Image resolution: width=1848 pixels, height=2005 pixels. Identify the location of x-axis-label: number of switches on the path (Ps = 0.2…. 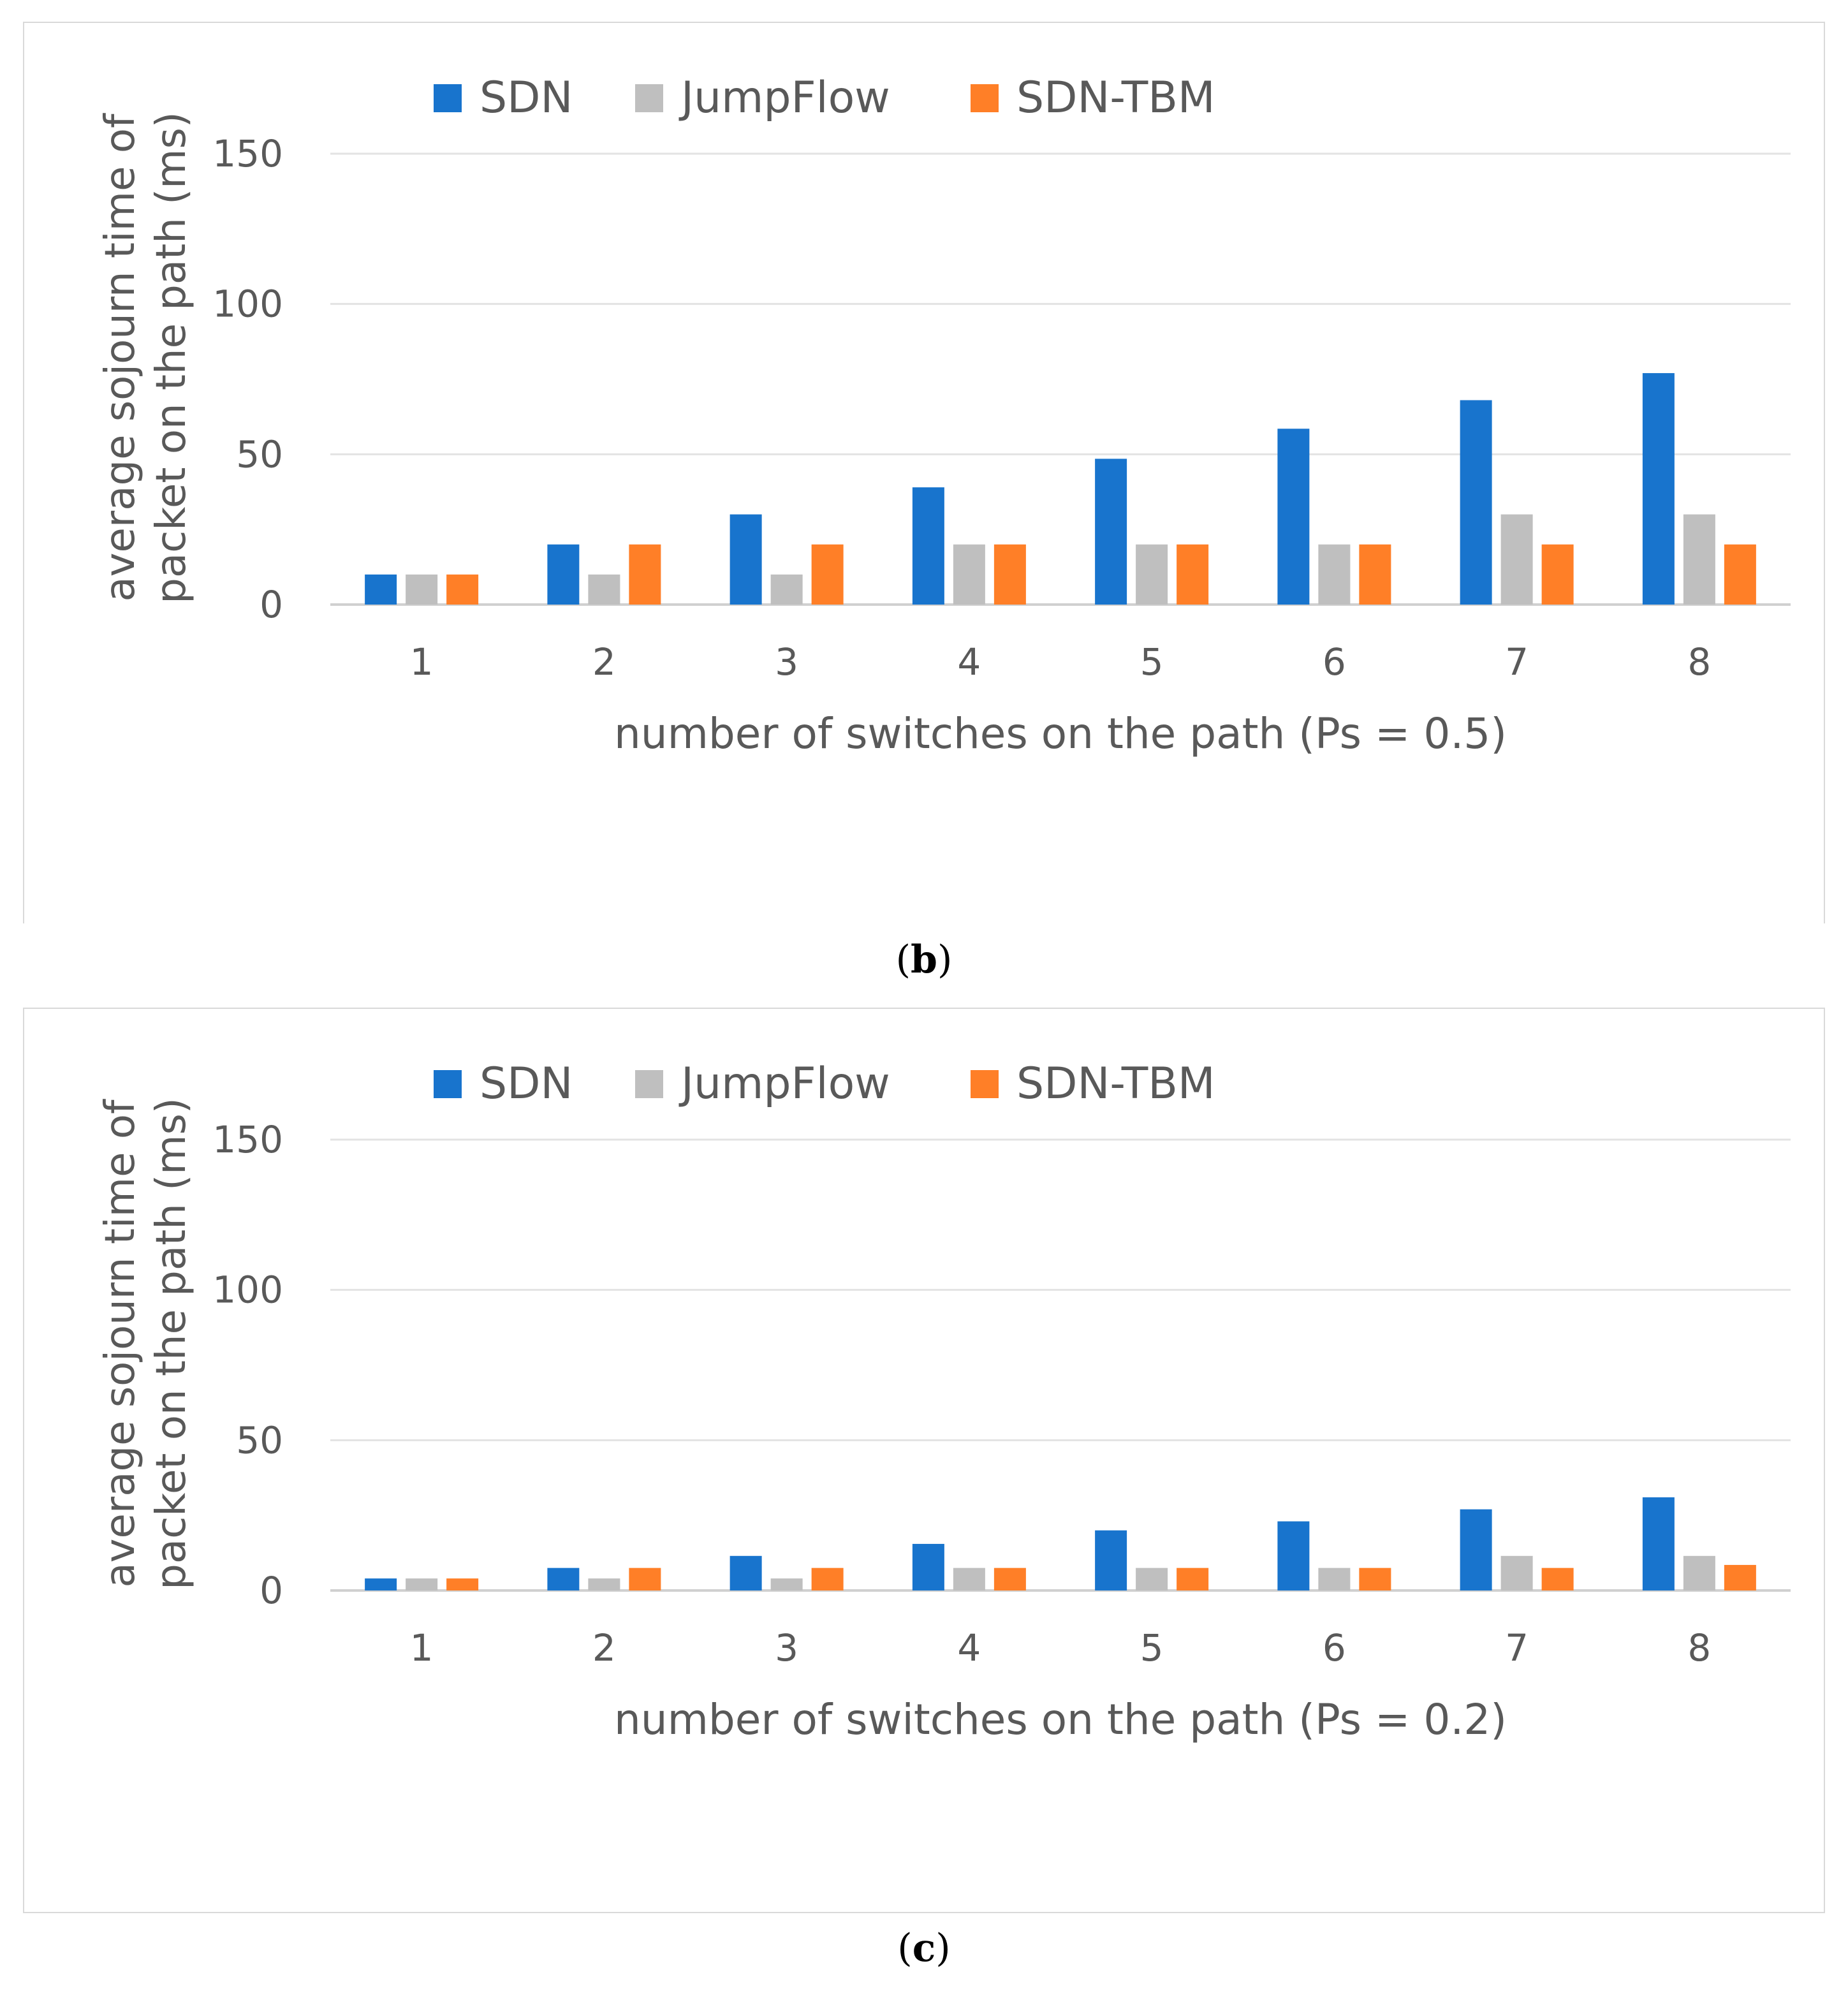
(1060, 1719).